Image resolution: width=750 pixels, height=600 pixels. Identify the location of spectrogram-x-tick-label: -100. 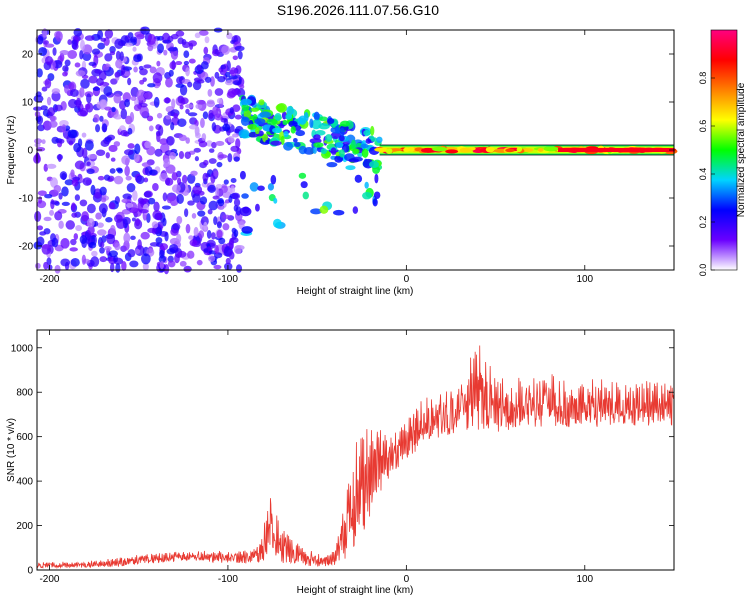
(228, 279).